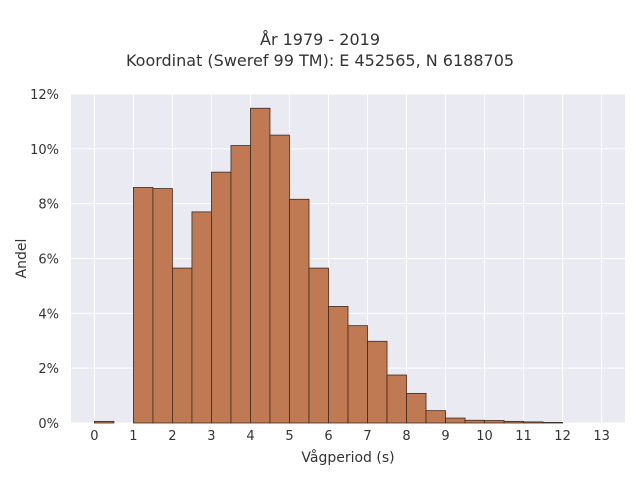 This screenshot has height=480, width=640. I want to click on x-tick-label: 1, so click(133, 436).